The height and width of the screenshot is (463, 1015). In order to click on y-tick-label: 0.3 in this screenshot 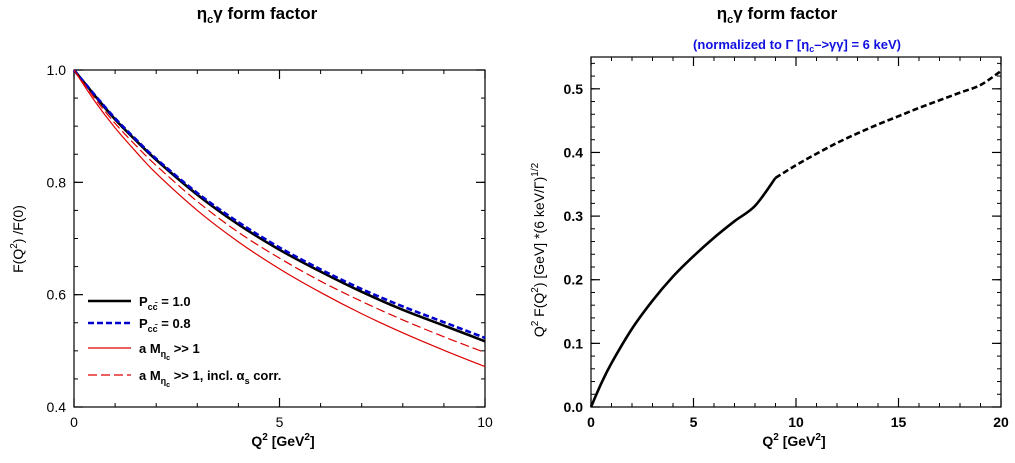, I will do `click(574, 216)`.